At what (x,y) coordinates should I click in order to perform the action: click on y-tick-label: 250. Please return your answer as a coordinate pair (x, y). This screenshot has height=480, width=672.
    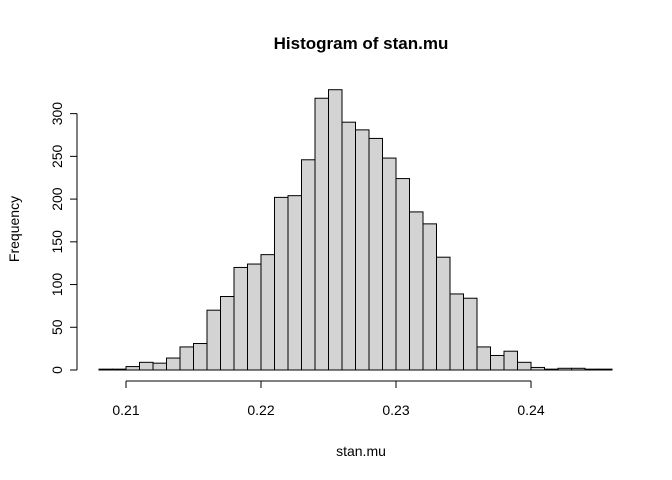
    Looking at the image, I should click on (57, 156).